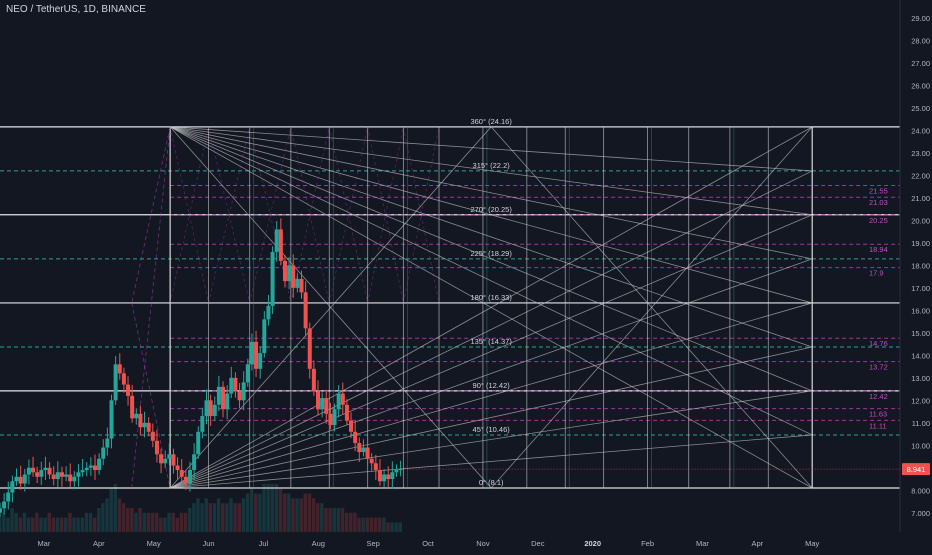  Describe the element at coordinates (99, 543) in the screenshot. I see `time-tick-label: Apr` at that location.